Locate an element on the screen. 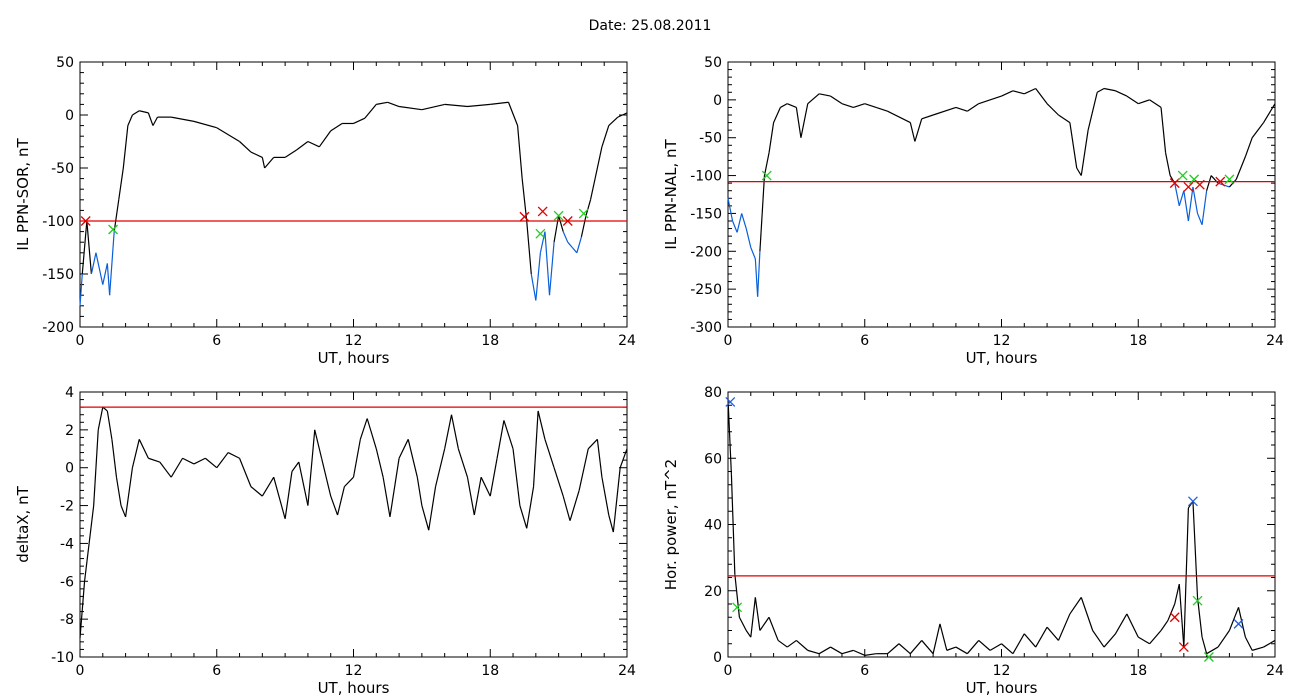 Image resolution: width=1300 pixels, height=700 pixels. panel-2-ytick-label-1: -250 is located at coordinates (706, 290).